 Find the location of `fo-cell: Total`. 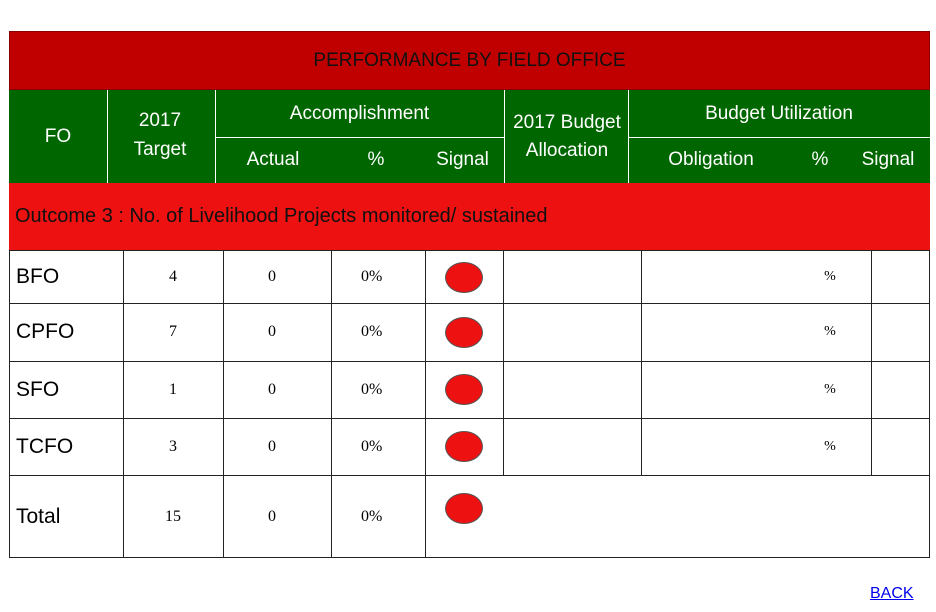

fo-cell: Total is located at coordinates (38, 516).